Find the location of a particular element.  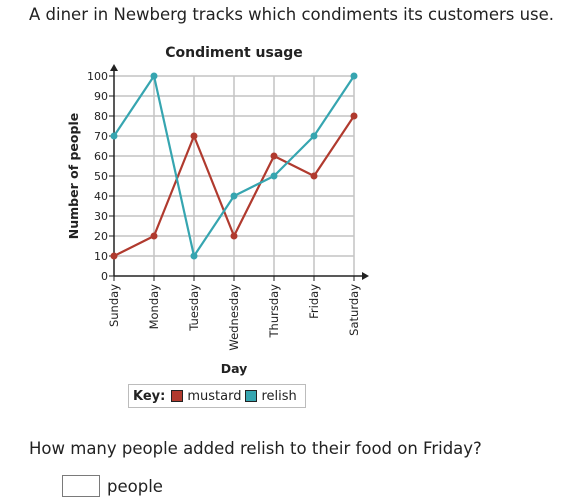

legend-item-mustard: mustard is located at coordinates (206, 396).